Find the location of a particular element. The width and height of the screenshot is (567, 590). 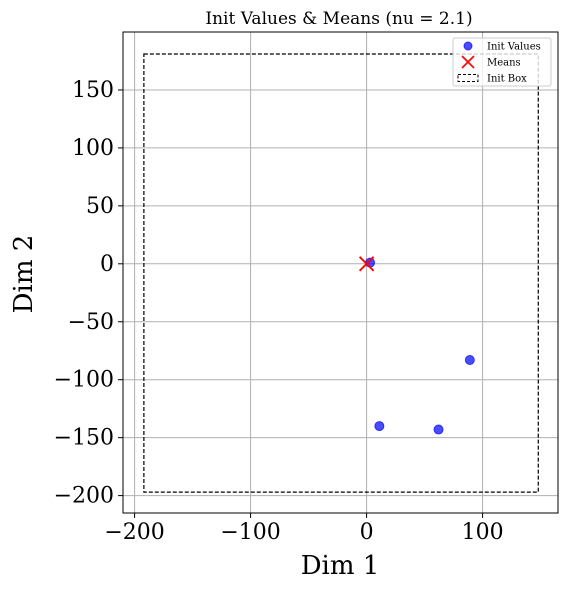

chart-title: Init Values & Means (nu = 2.1) is located at coordinates (338, 19).